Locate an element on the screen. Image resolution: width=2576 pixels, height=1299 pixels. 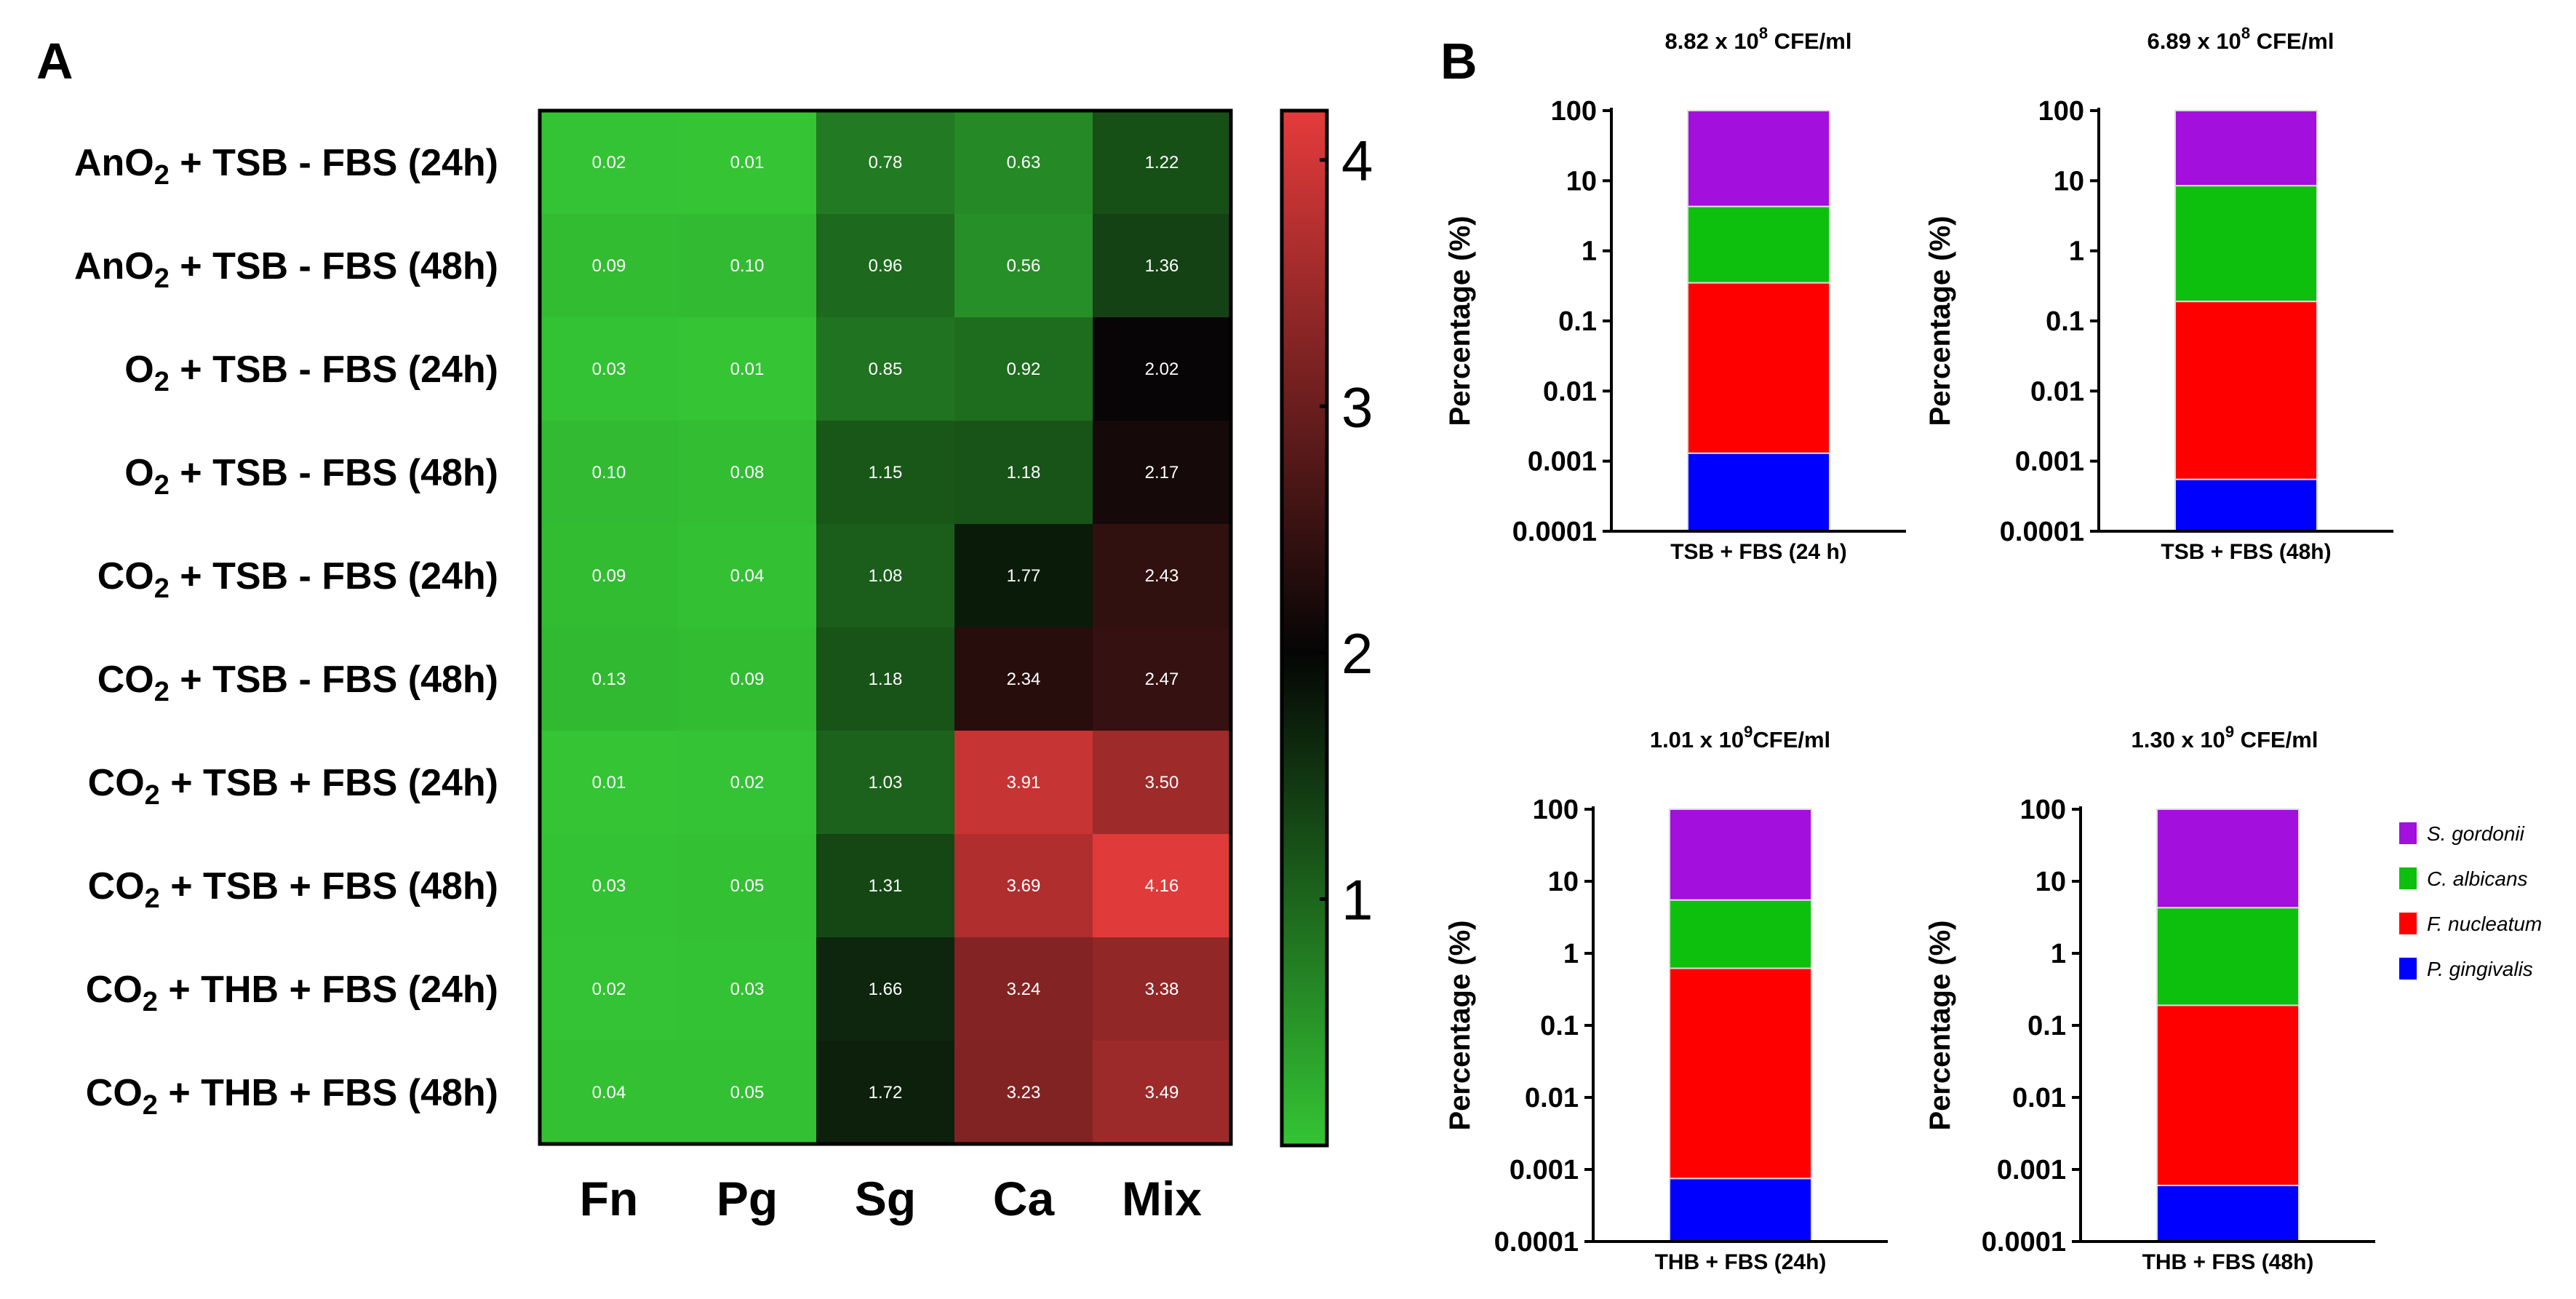
heatmap-cell-value: 1.77 is located at coordinates (1024, 576).